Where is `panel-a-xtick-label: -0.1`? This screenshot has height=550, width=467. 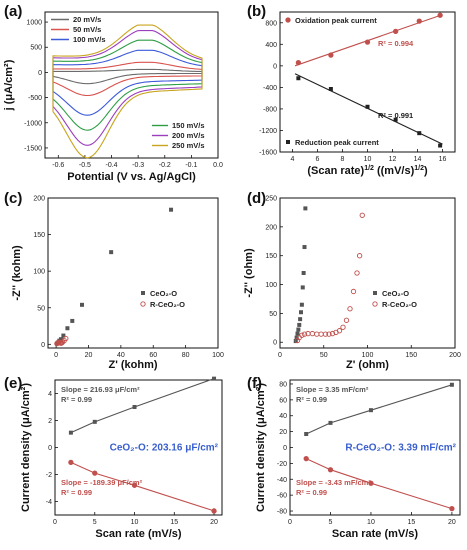
panel-a-xtick-label: -0.1 is located at coordinates (191, 165).